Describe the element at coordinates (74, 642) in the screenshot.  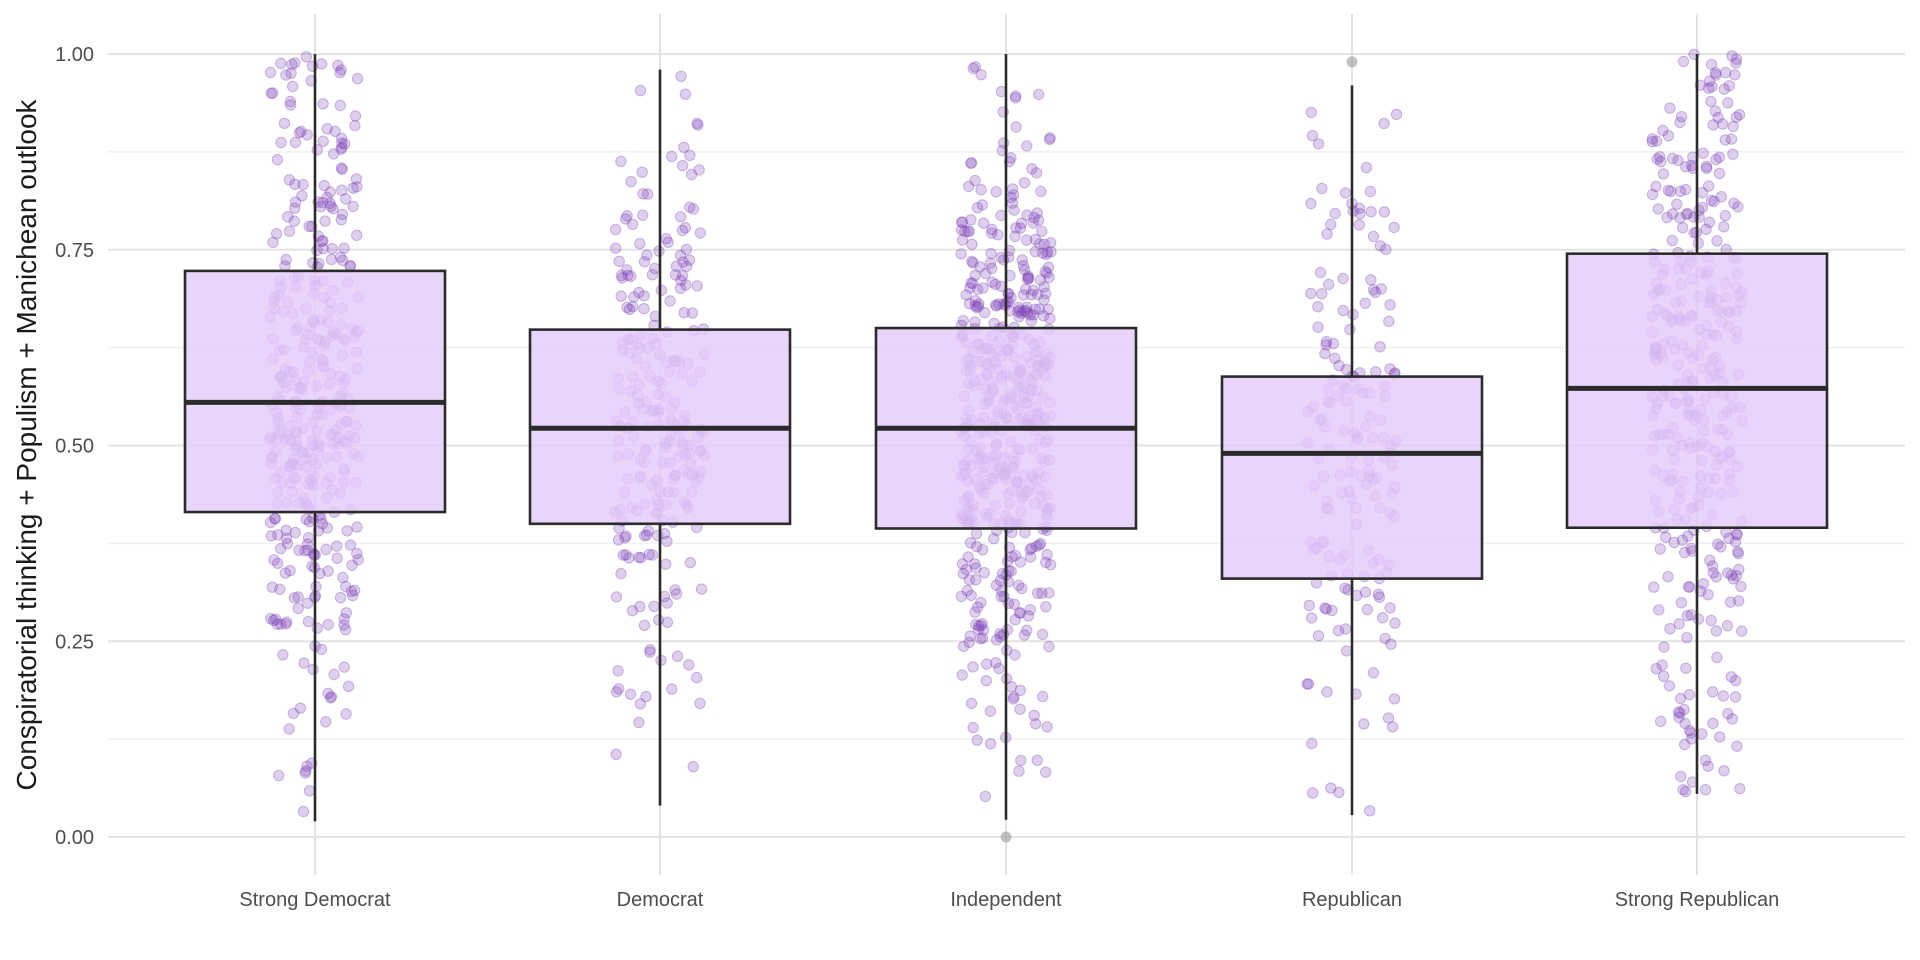
I see `y-tick-label: 0.25` at that location.